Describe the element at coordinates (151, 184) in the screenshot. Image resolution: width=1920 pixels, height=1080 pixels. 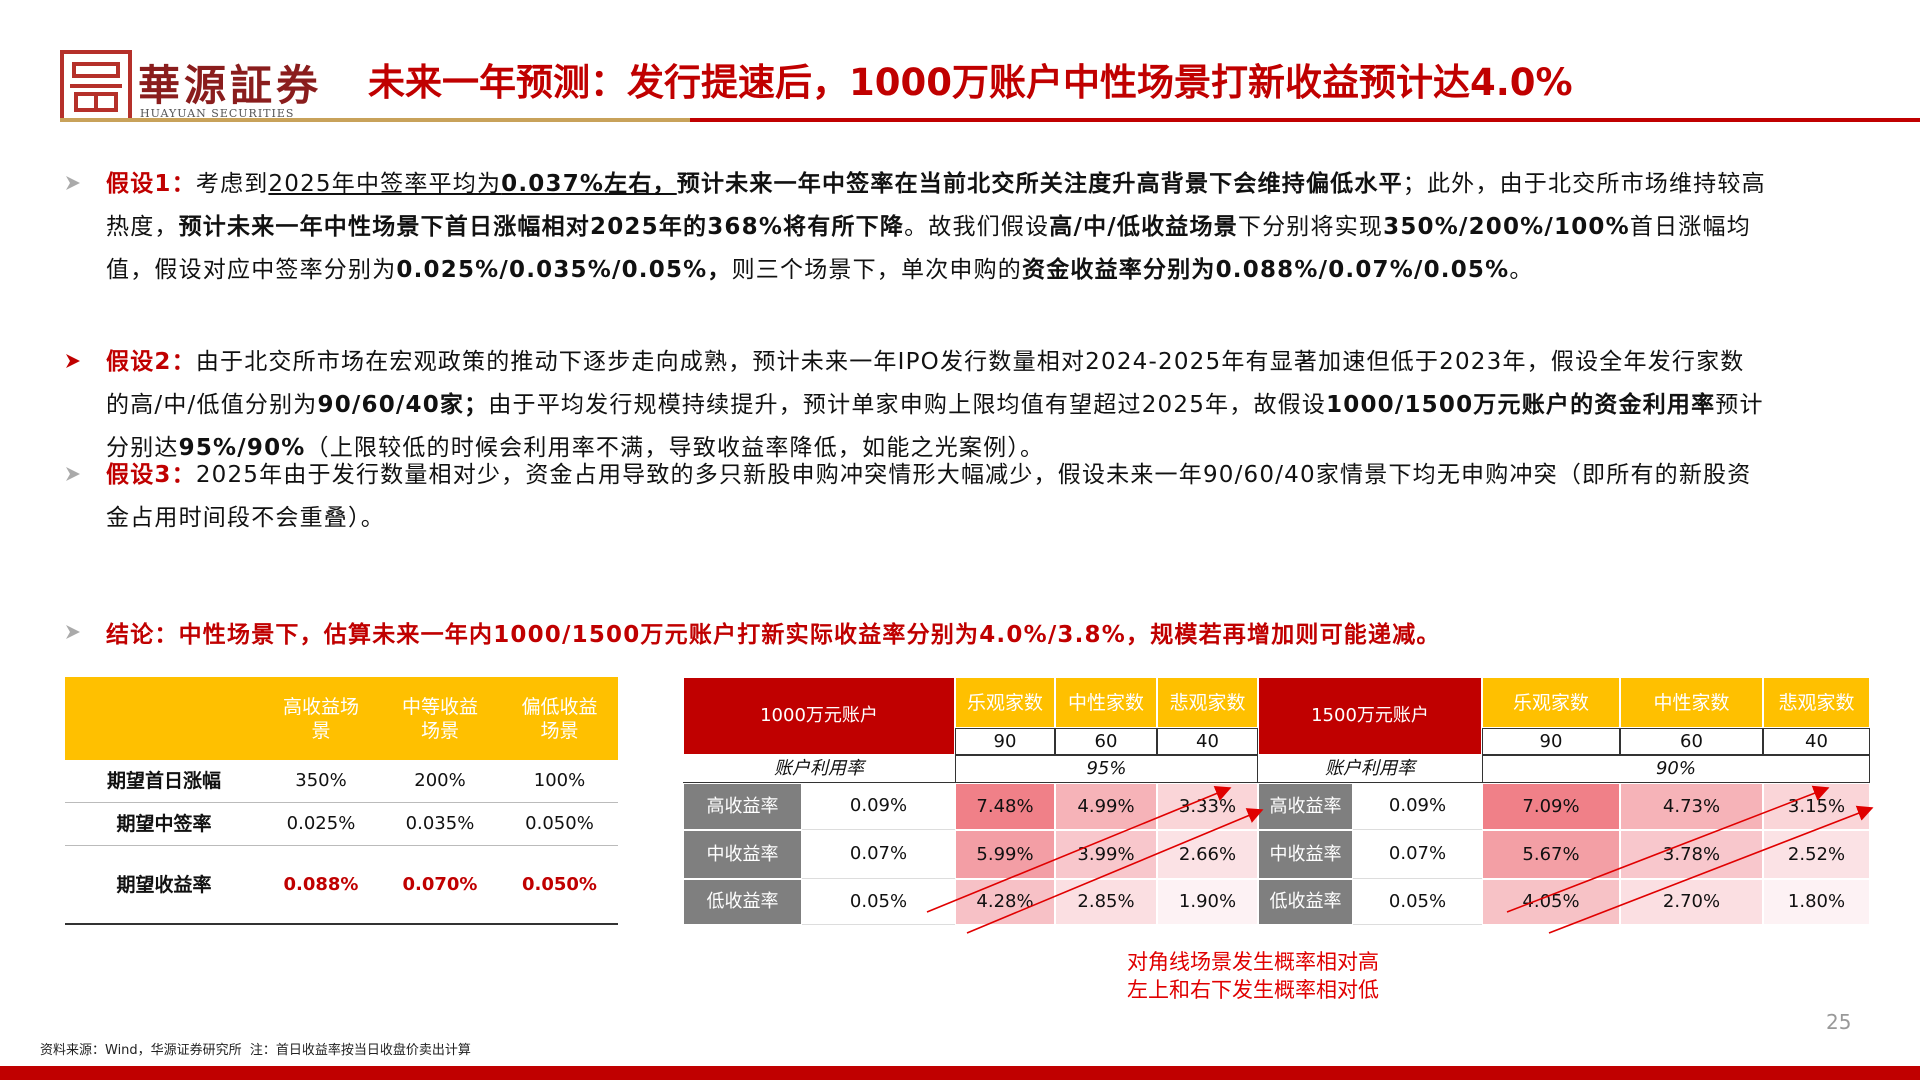
I see `text-run: 假设1：` at that location.